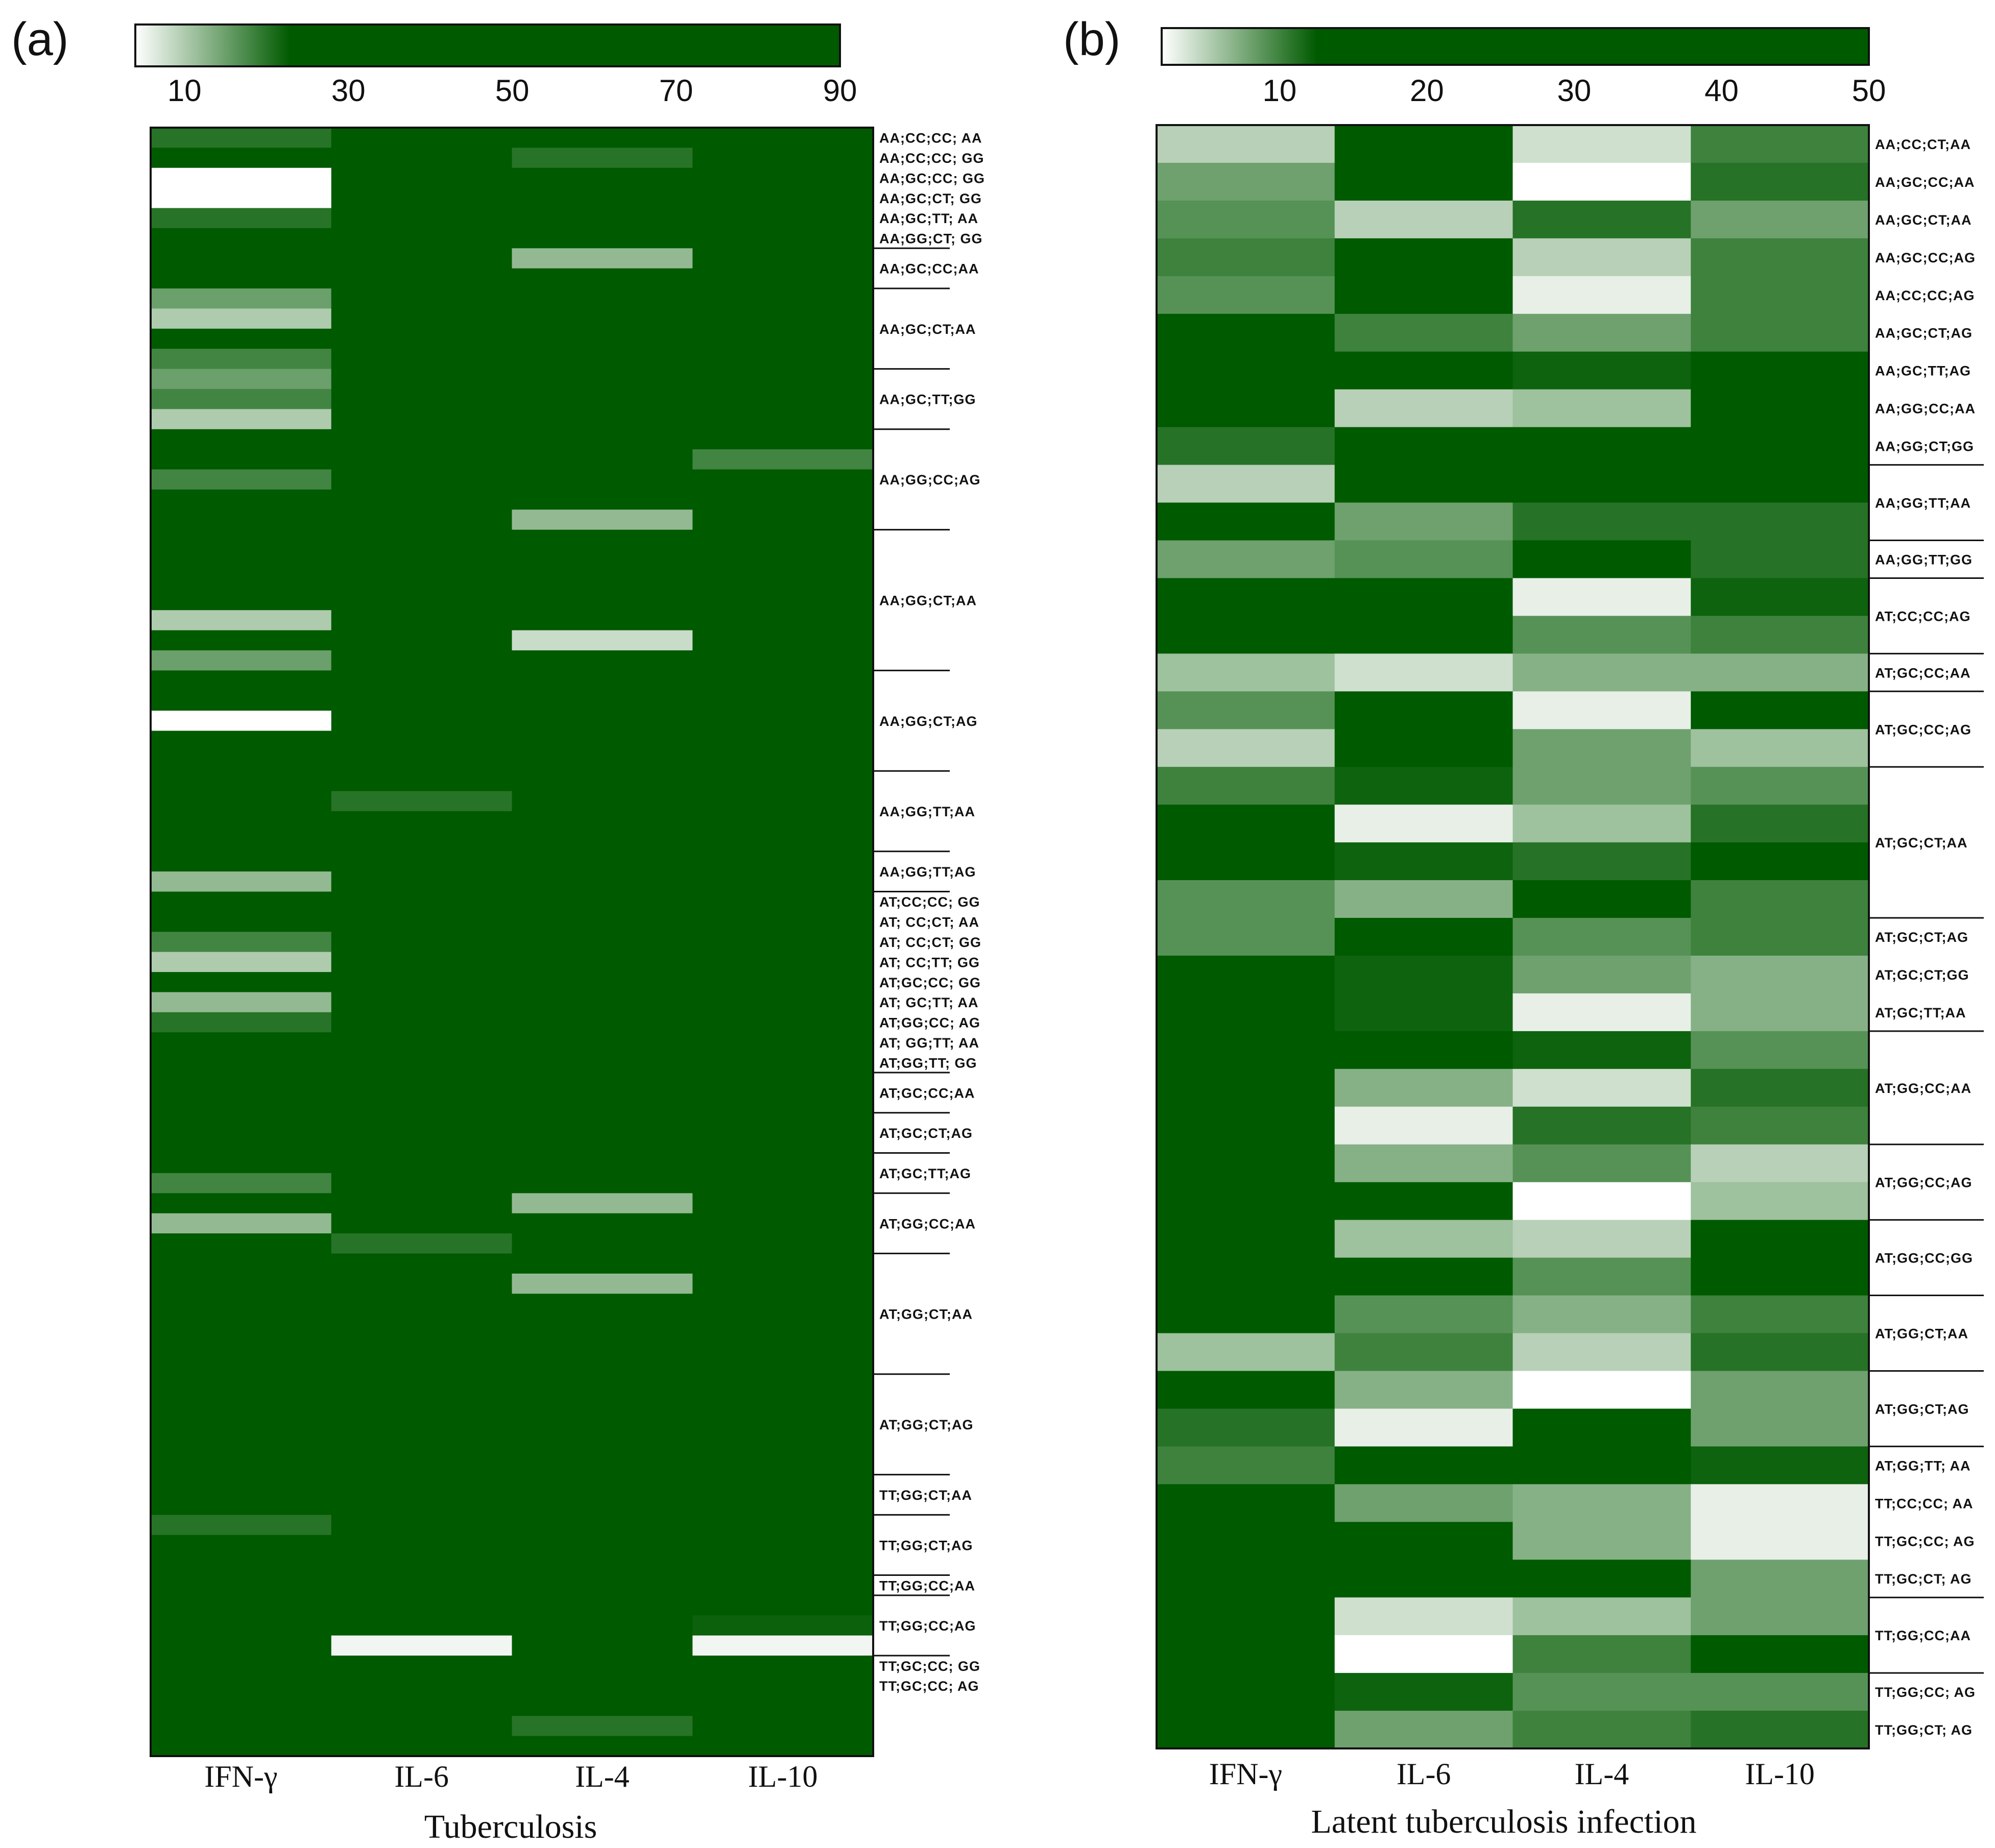 The image size is (1995, 1848). What do you see at coordinates (1245, 1774) in the screenshot?
I see `column-label: IFN-γ` at bounding box center [1245, 1774].